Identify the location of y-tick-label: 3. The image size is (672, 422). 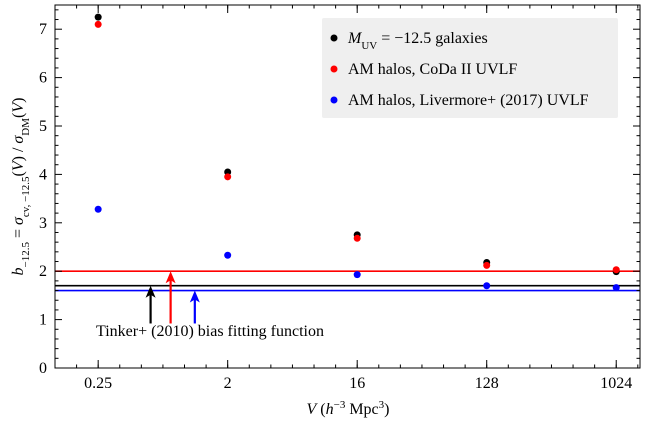
(43, 223).